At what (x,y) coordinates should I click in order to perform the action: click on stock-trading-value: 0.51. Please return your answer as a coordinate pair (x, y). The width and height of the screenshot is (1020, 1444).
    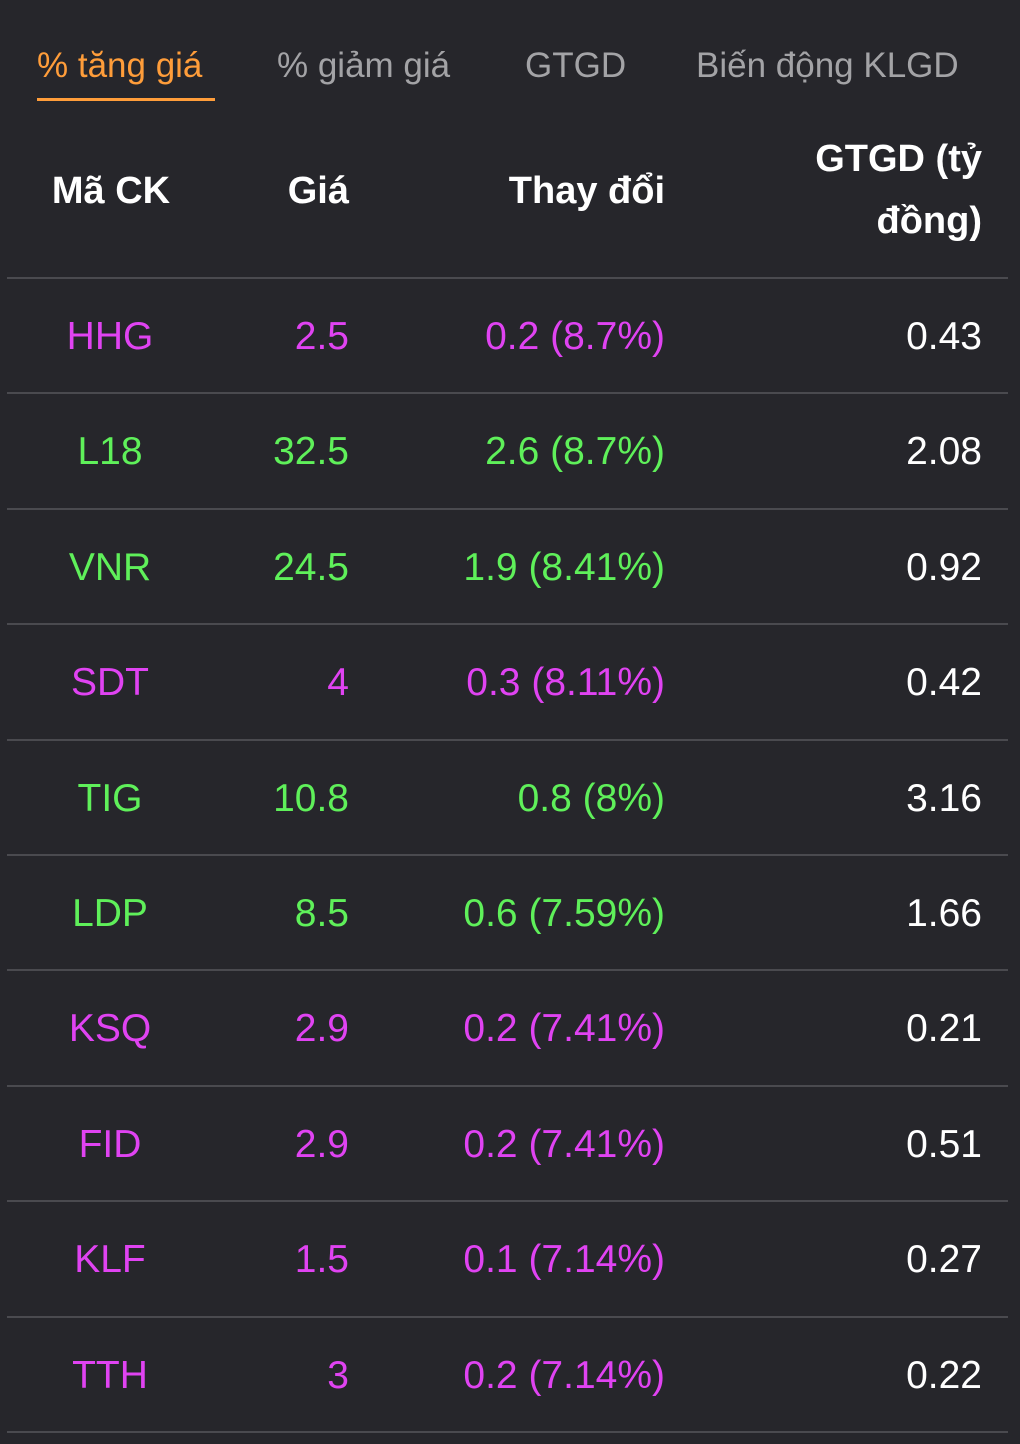
    Looking at the image, I should click on (944, 1144).